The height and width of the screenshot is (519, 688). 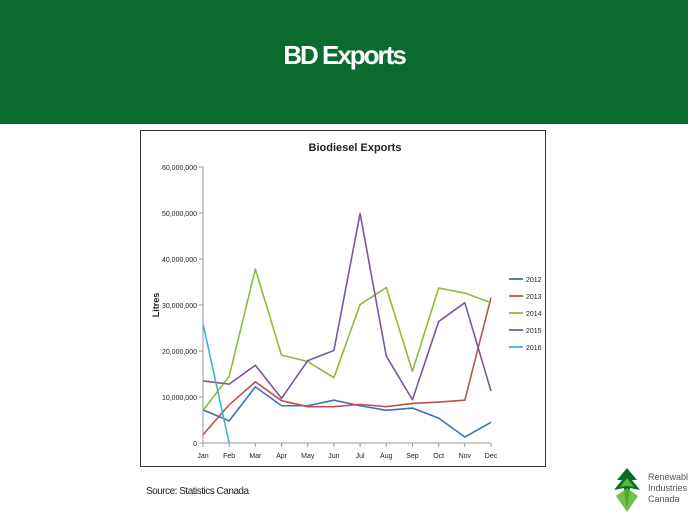 What do you see at coordinates (347, 412) in the screenshot?
I see `series-line-2012` at bounding box center [347, 412].